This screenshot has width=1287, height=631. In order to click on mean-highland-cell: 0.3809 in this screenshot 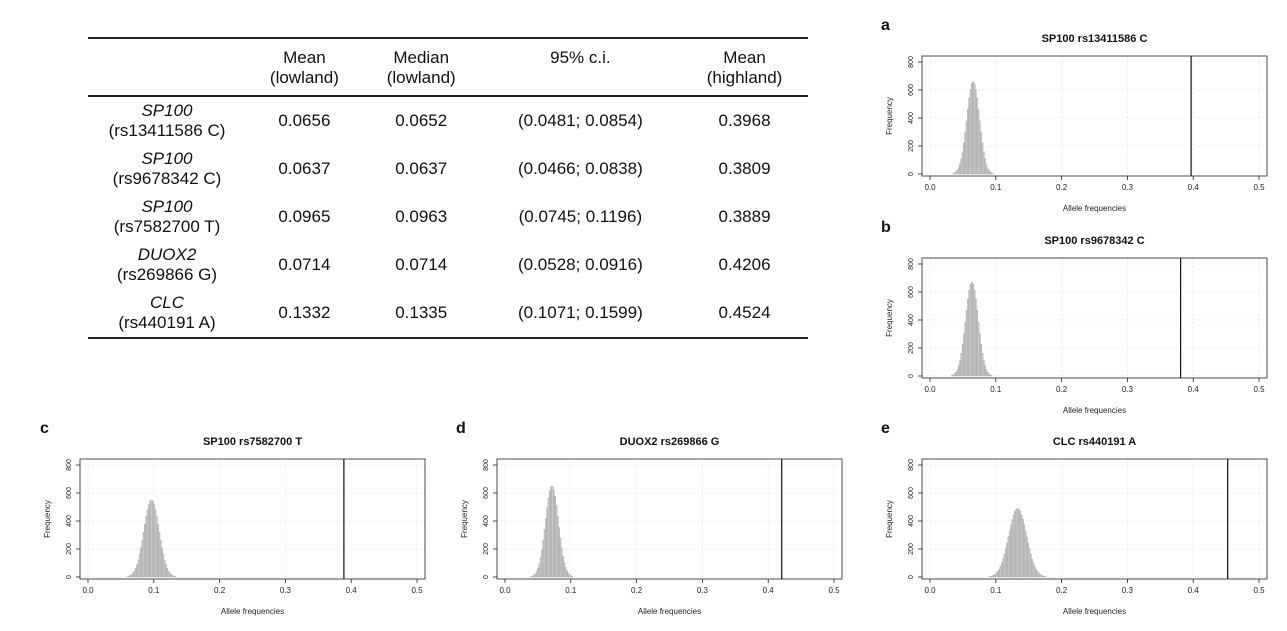, I will do `click(744, 168)`.